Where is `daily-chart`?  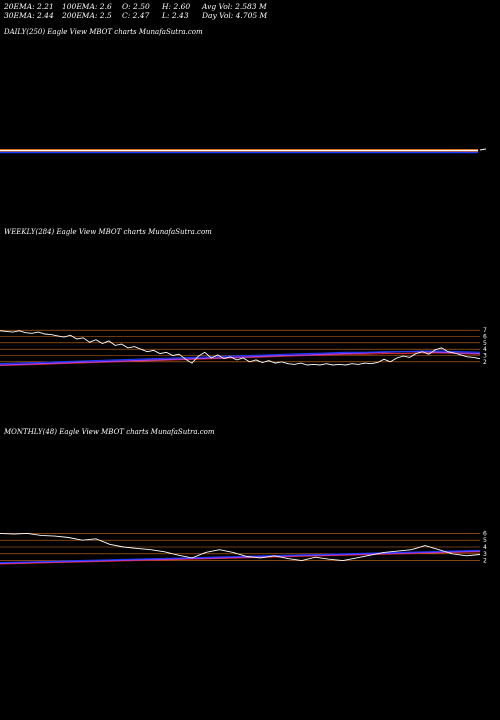 daily-chart is located at coordinates (243, 151).